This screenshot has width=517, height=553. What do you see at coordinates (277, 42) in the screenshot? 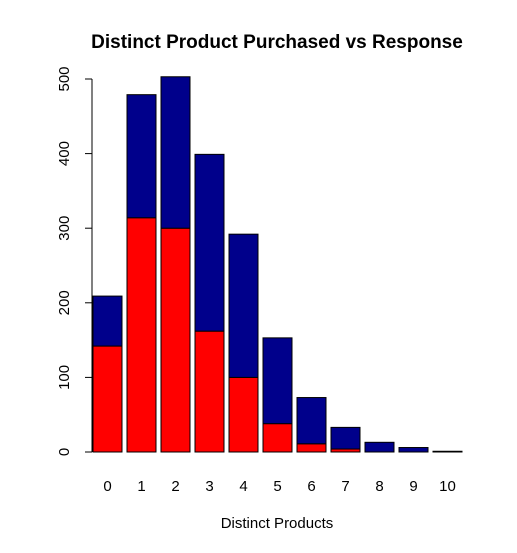
I see `chart-title: Distinct Product Purchased vs Response` at bounding box center [277, 42].